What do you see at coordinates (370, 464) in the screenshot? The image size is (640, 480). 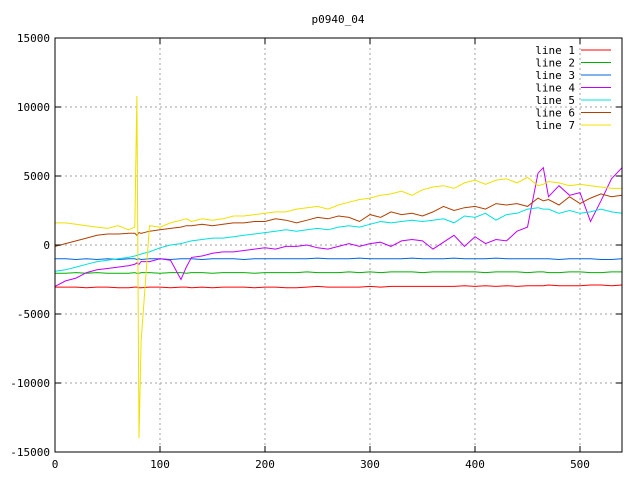 I see `x-tick-label: 300` at bounding box center [370, 464].